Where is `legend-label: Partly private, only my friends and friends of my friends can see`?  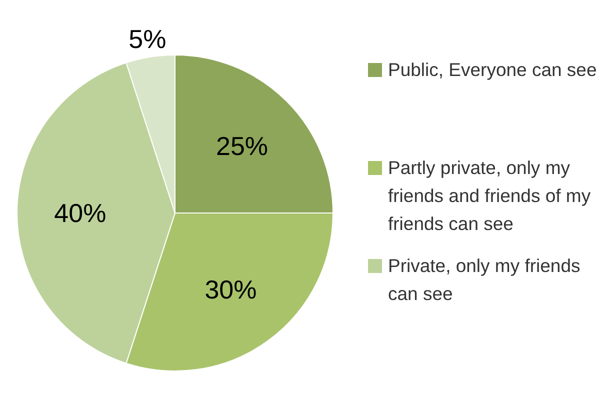 legend-label: Partly private, only my friends and friends of my friends can see is located at coordinates (490, 196).